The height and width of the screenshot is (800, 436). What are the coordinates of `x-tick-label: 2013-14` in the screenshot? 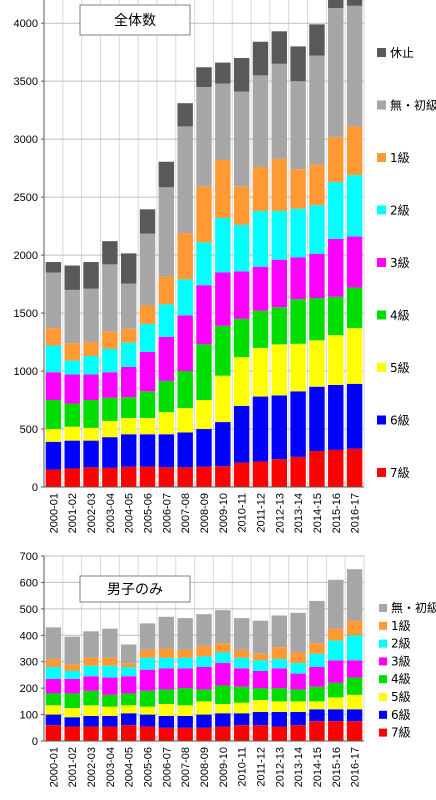 It's located at (299, 513).